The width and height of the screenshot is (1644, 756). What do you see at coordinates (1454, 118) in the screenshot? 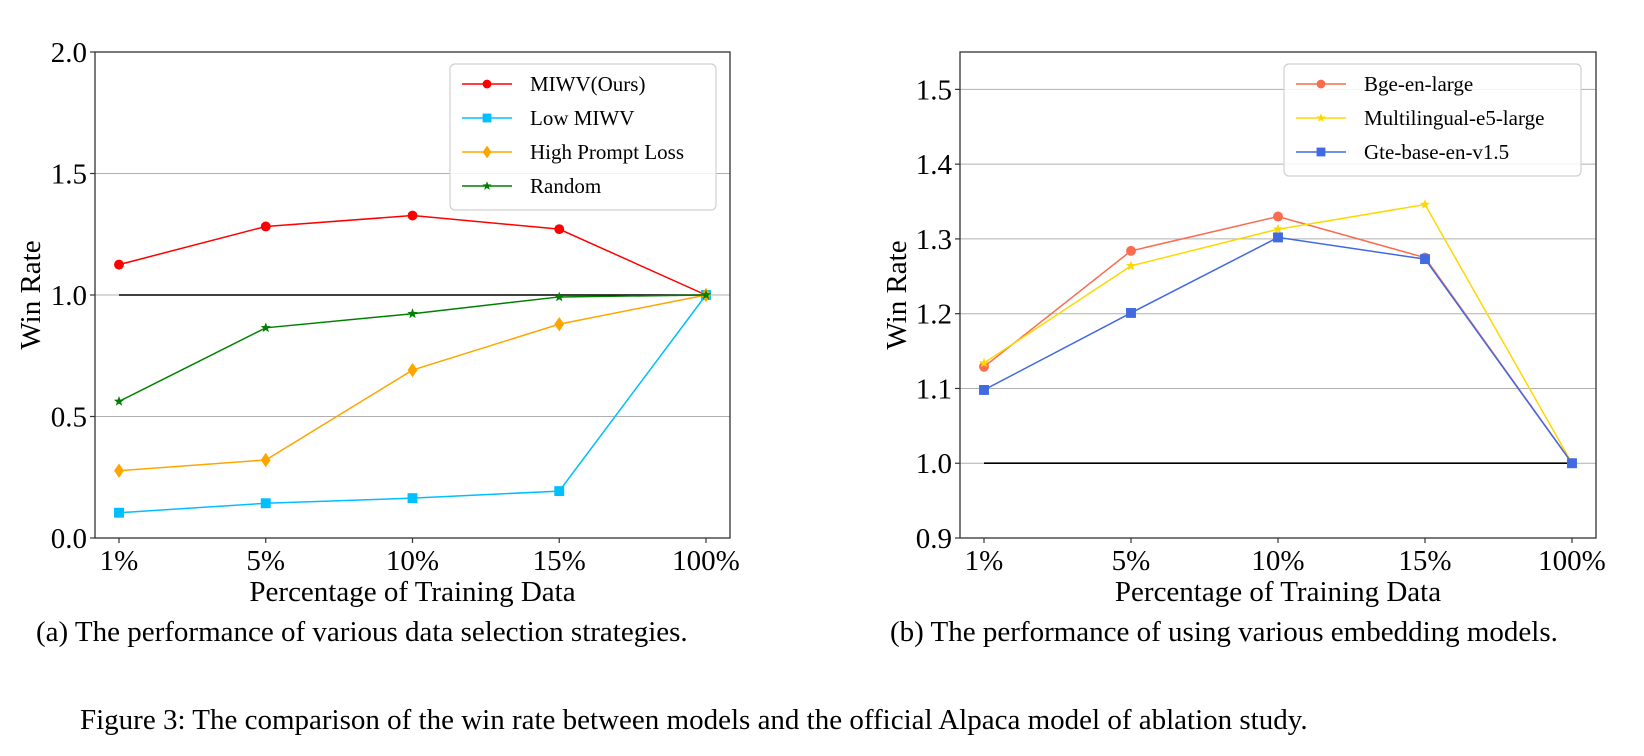
I see `legend-label: Multilingual-e5-large` at bounding box center [1454, 118].